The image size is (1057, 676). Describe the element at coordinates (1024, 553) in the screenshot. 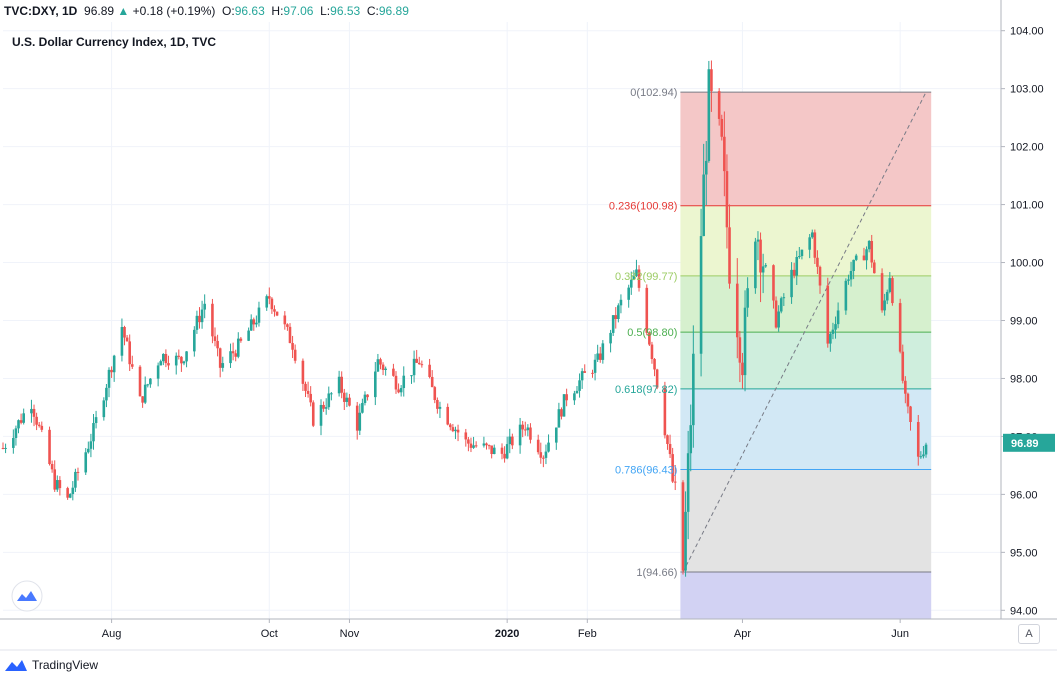

I see `y-tick-label: 95.00` at that location.